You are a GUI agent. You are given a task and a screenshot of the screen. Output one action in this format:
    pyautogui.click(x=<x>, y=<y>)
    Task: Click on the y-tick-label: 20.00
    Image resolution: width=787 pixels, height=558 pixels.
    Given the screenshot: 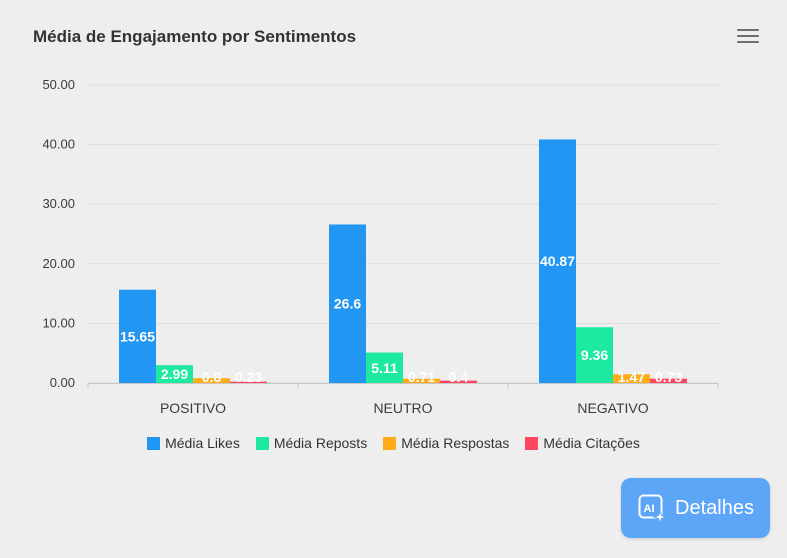 What is the action you would take?
    pyautogui.click(x=58, y=263)
    